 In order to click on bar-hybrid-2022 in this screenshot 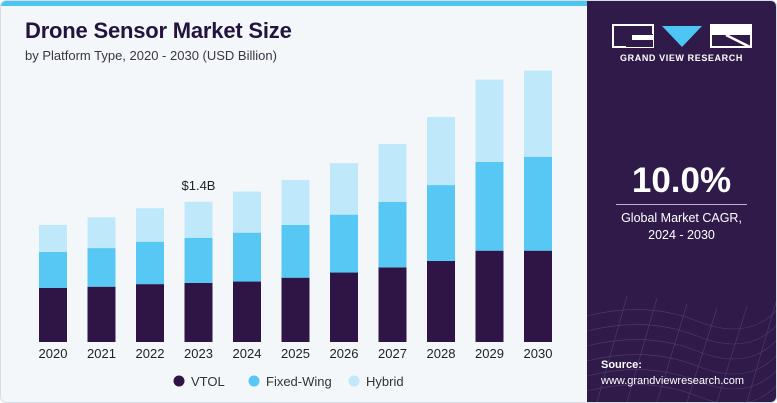, I will do `click(150, 225)`.